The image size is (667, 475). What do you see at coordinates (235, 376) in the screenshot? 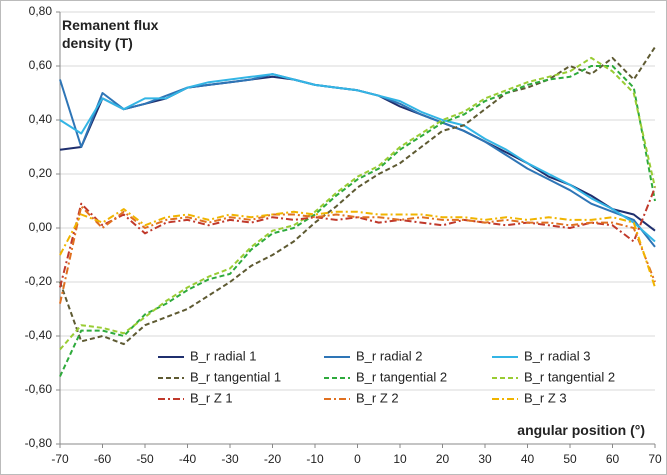
I see `legend-label: B_r tangential 1` at bounding box center [235, 376].